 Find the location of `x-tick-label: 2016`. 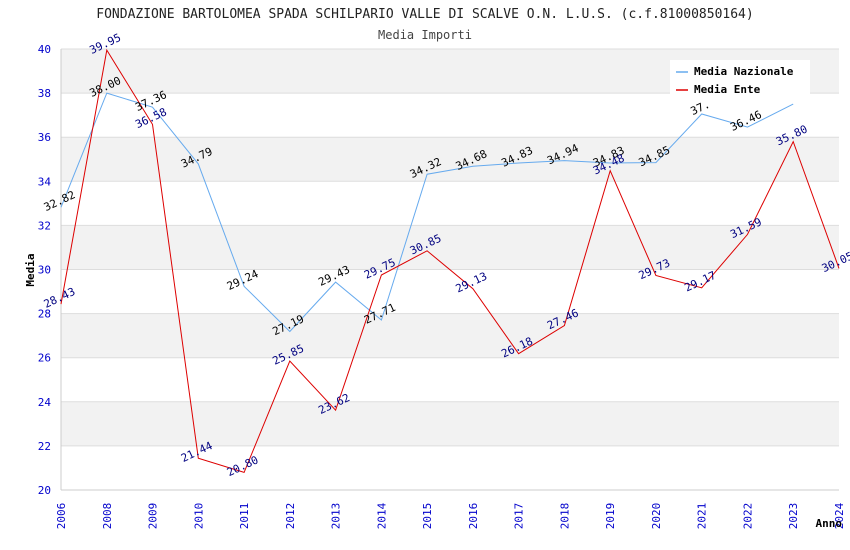

x-tick-label: 2016 is located at coordinates (473, 516).